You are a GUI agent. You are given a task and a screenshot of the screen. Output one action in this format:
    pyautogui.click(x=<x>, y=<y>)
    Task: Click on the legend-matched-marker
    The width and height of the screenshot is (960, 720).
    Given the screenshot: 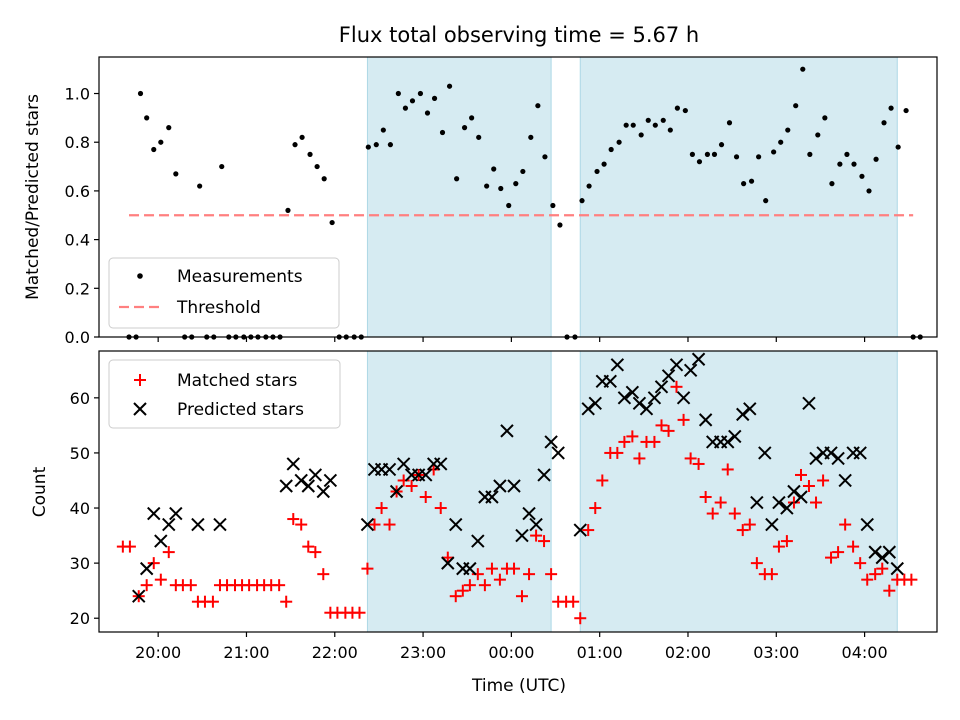 What is the action you would take?
    pyautogui.click(x=140, y=380)
    